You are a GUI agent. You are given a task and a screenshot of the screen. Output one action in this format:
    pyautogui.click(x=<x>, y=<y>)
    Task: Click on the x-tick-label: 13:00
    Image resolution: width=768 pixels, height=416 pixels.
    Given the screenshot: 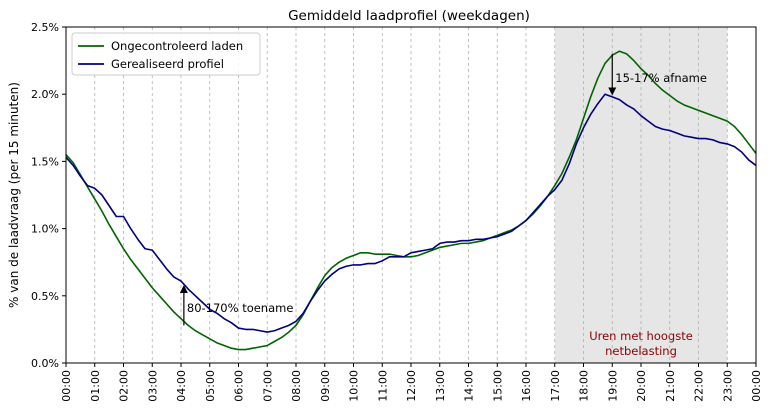 What is the action you would take?
    pyautogui.click(x=440, y=386)
    